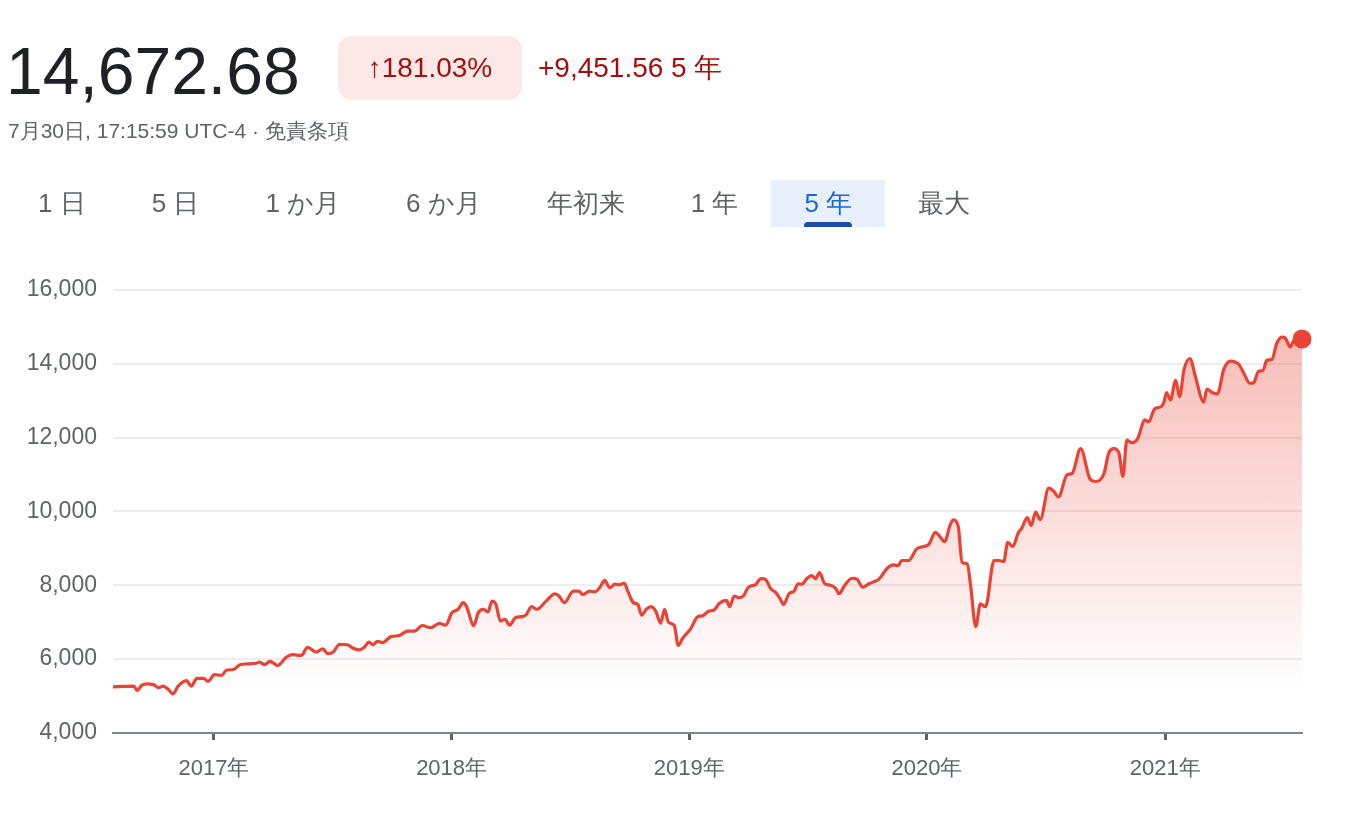 This screenshot has height=822, width=1364. I want to click on text: 最大, so click(944, 203).